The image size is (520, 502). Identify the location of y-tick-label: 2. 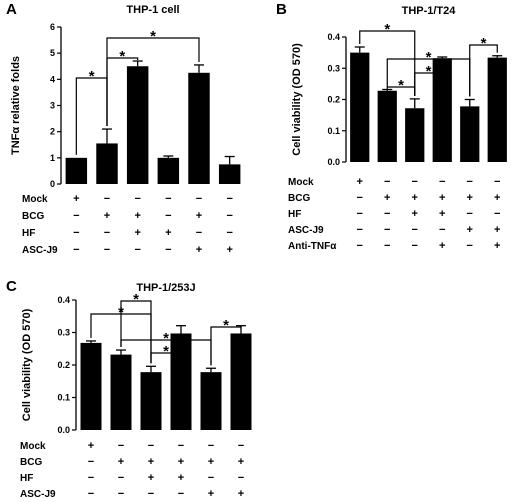
(52, 132).